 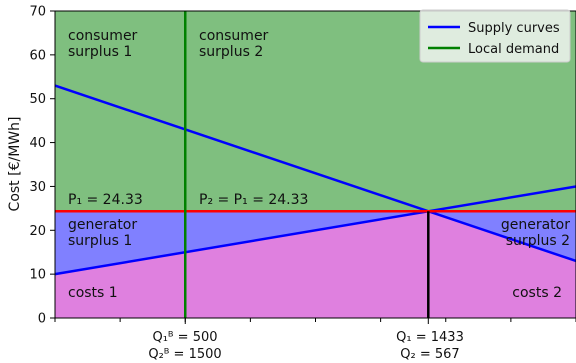 What do you see at coordinates (15, 164) in the screenshot?
I see `y-axis-label: Cost [€/MWh]` at bounding box center [15, 164].